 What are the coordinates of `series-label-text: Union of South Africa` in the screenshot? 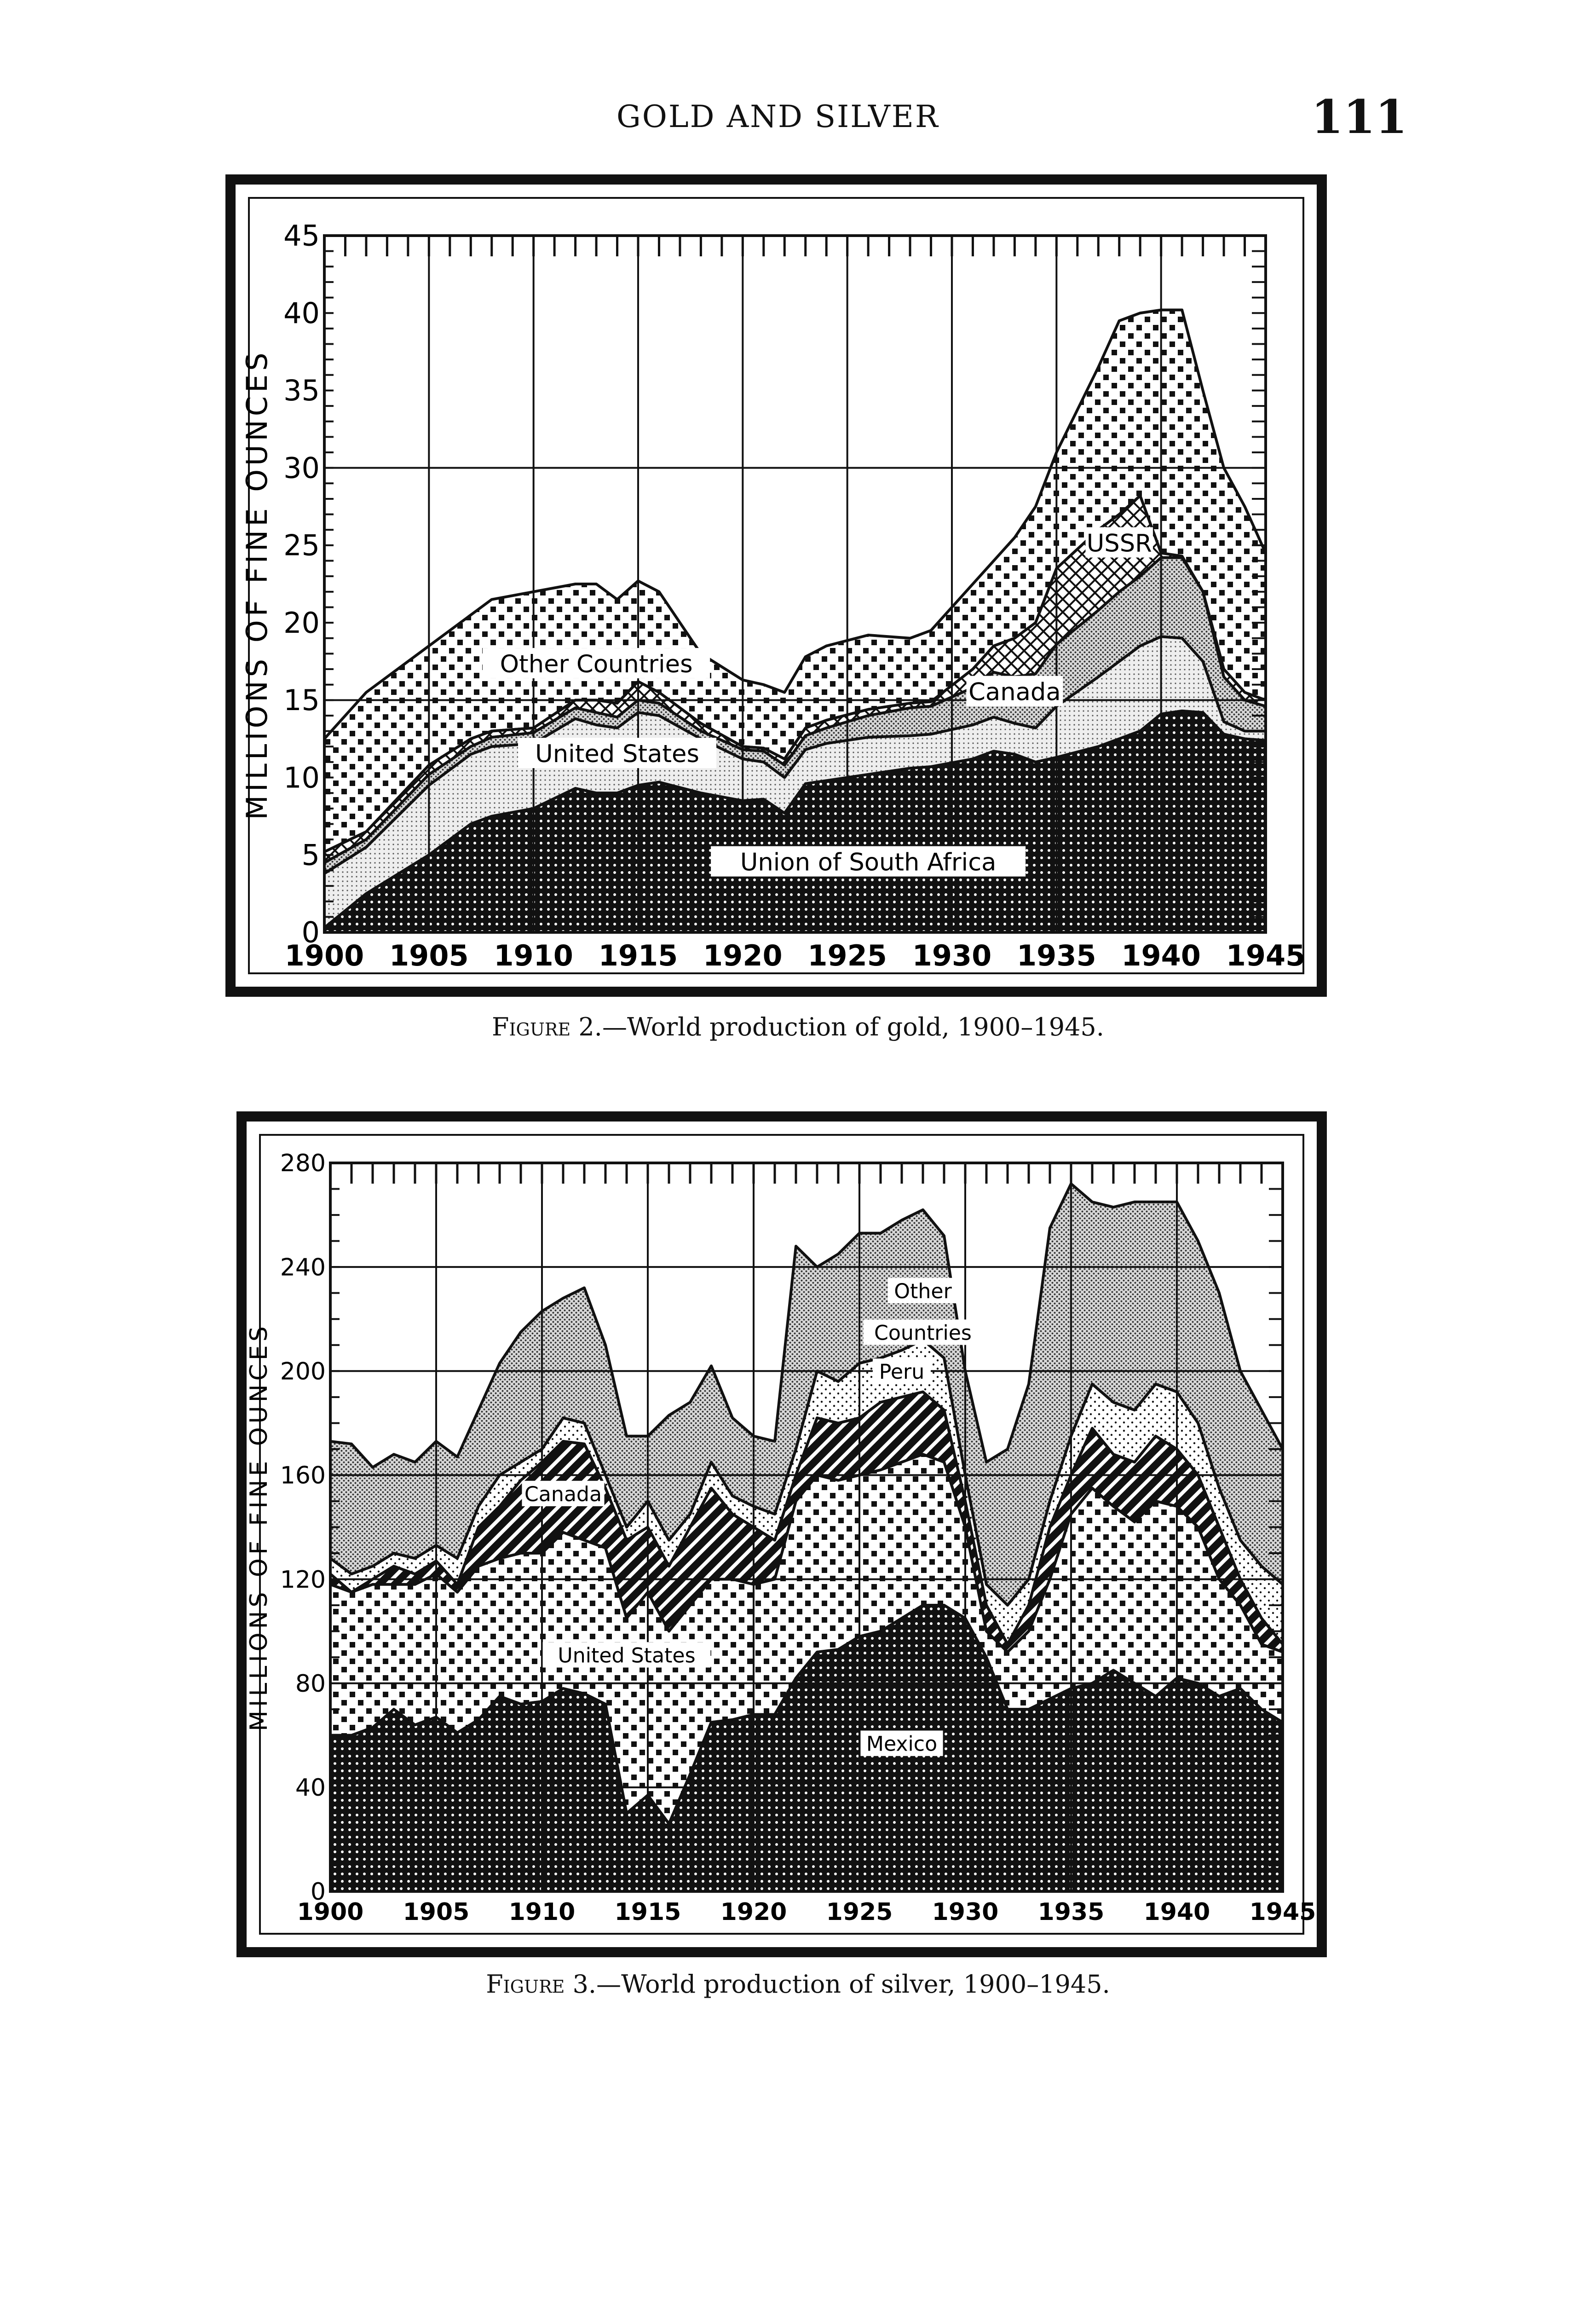 It's located at (868, 862).